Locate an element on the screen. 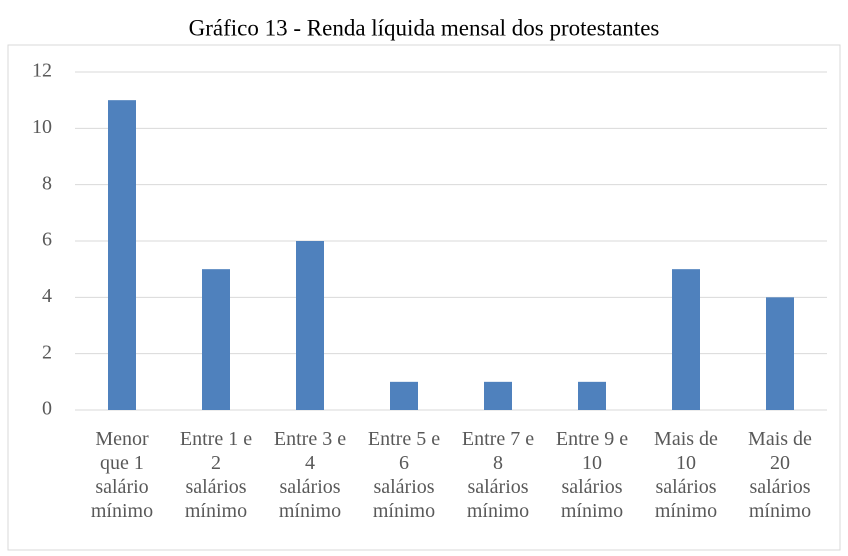 The width and height of the screenshot is (848, 556). x-tick-label: Entre 9 e 10 salários mínimo is located at coordinates (592, 475).